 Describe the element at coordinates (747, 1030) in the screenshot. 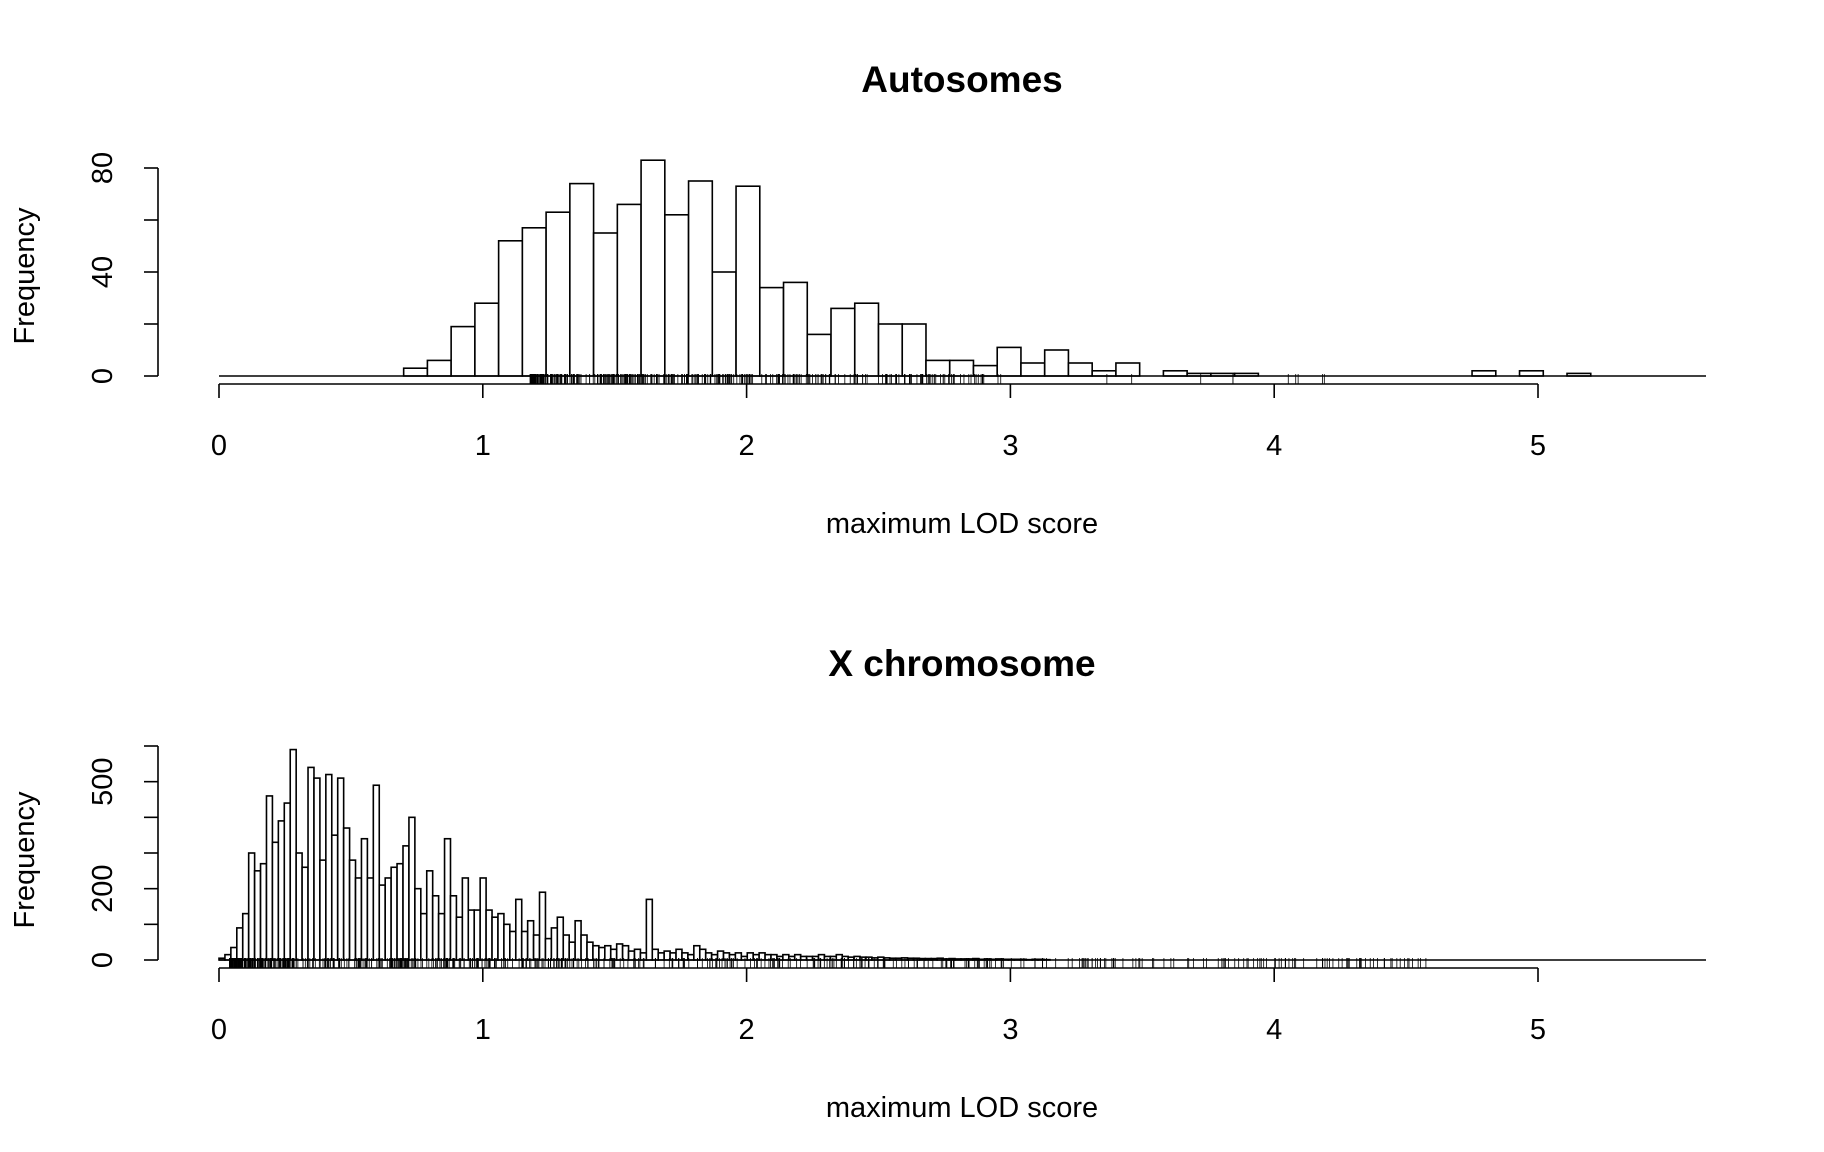

I see `x-chromosome-x-tick-label-2: 2` at that location.